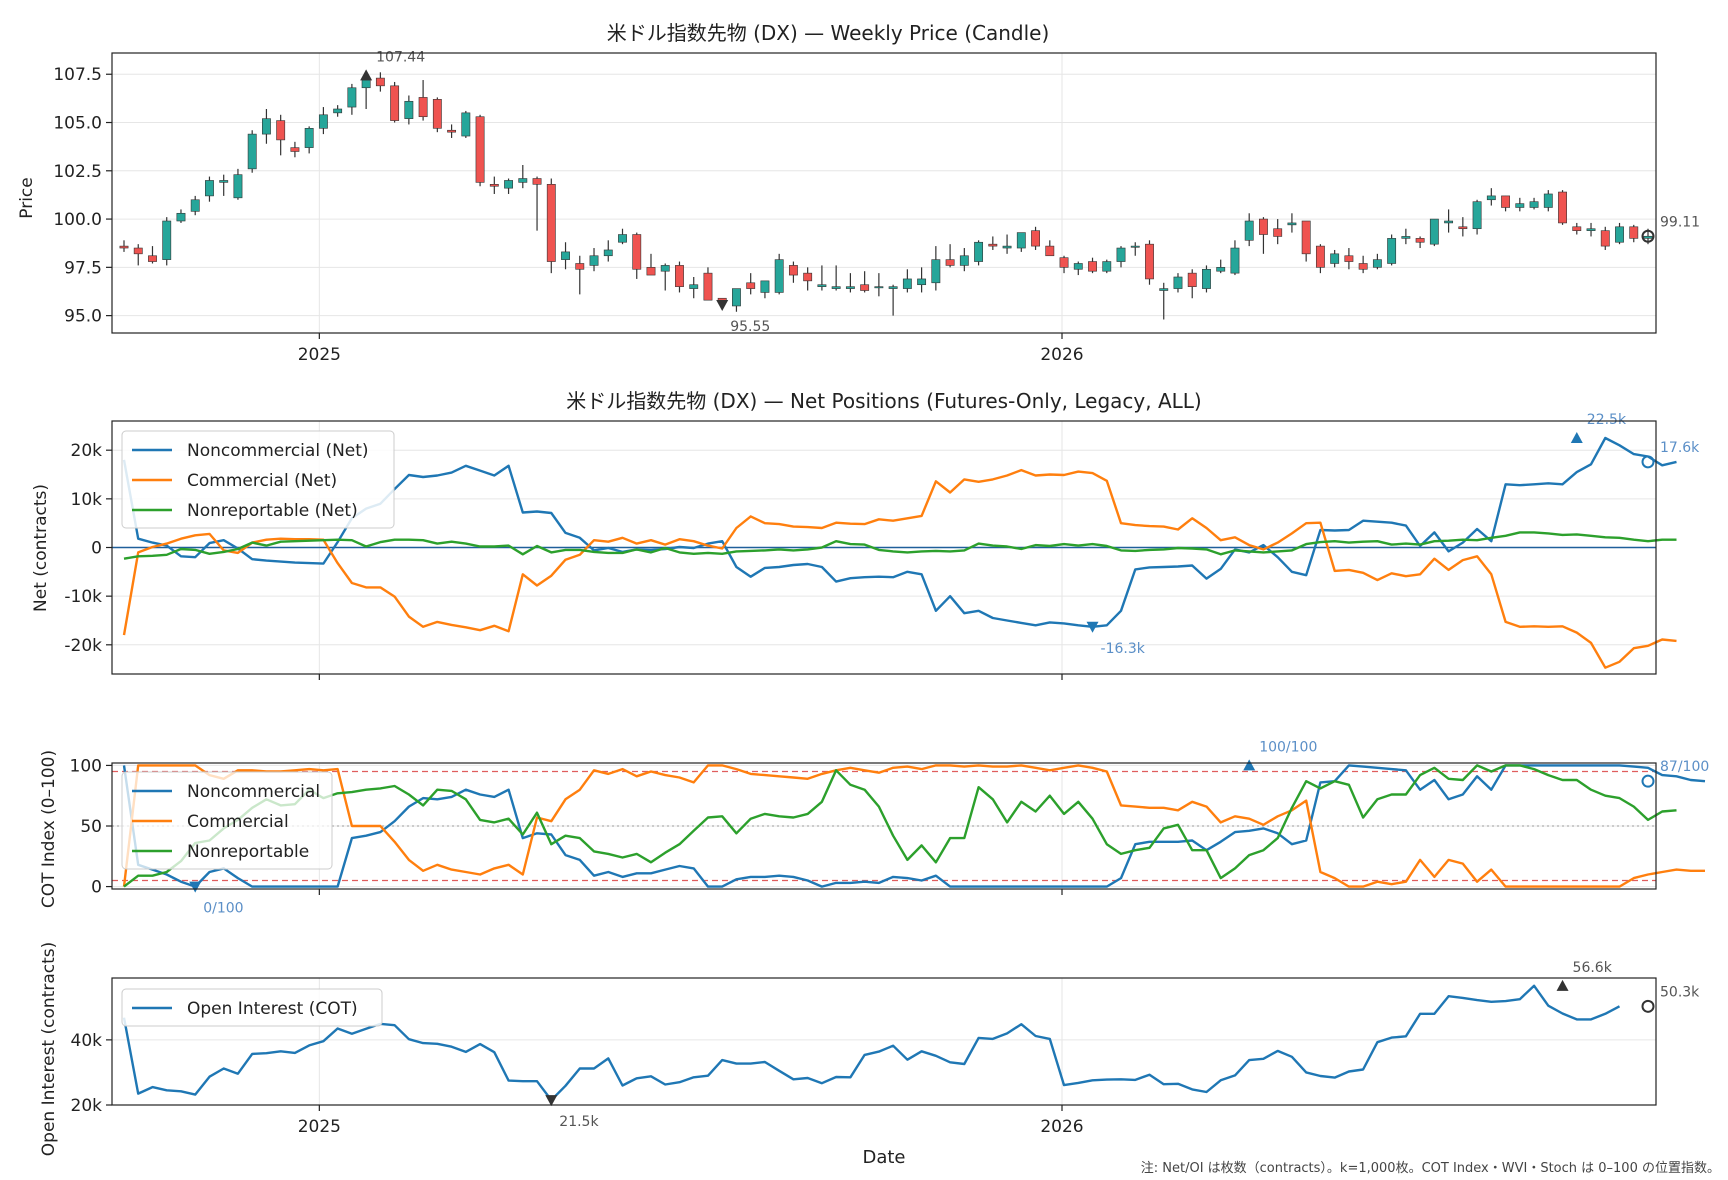 This screenshot has width=1728, height=1180. I want to click on oi-x-ticks: 2025 2026, so click(691, 1121).